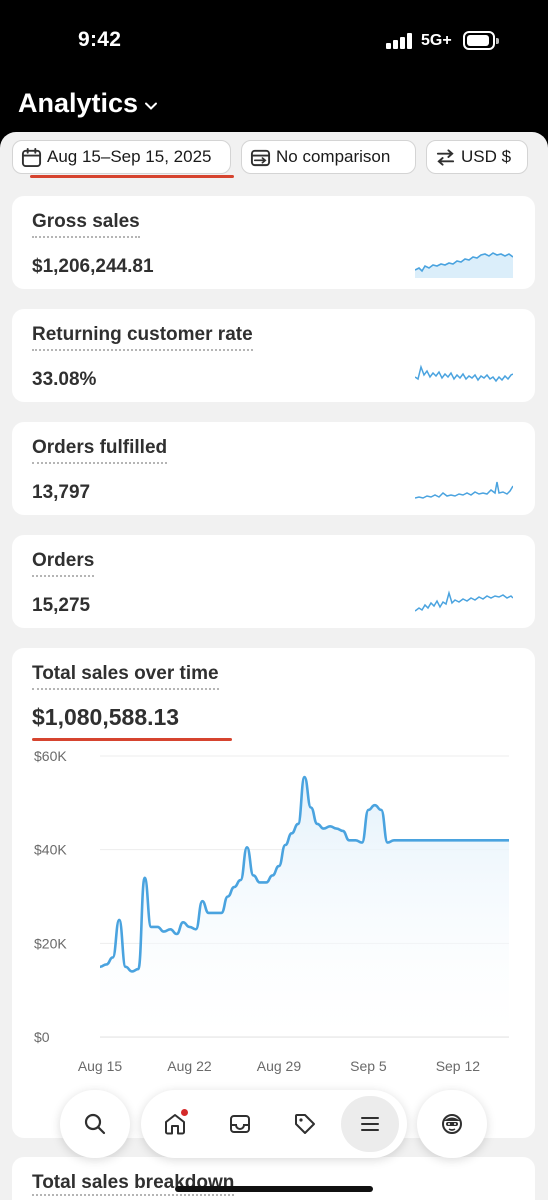  I want to click on chevron-down-icon, so click(151, 106).